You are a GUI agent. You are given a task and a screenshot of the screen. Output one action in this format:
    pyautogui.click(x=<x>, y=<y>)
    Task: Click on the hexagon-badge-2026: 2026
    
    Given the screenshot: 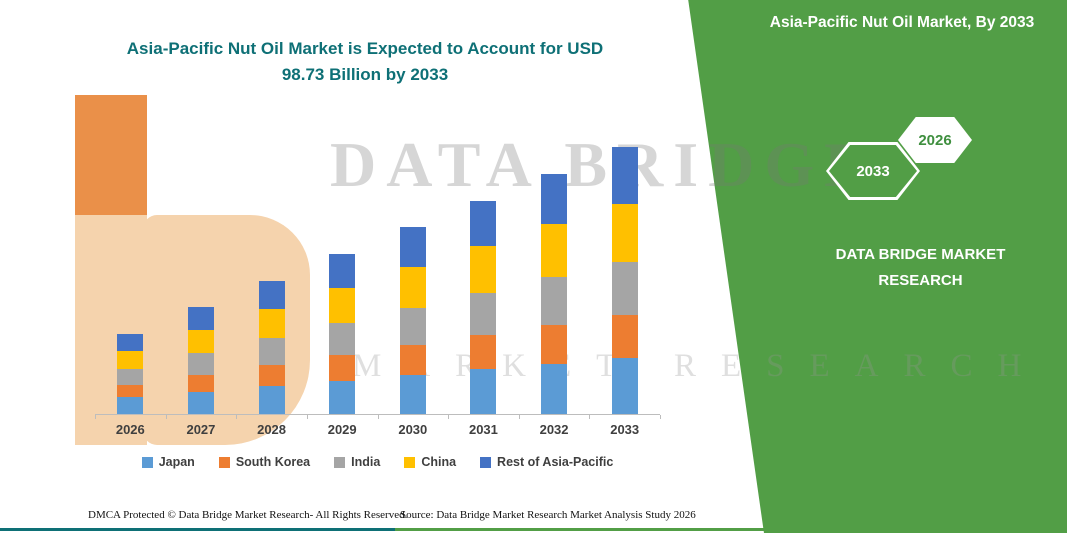 What is the action you would take?
    pyautogui.click(x=935, y=140)
    